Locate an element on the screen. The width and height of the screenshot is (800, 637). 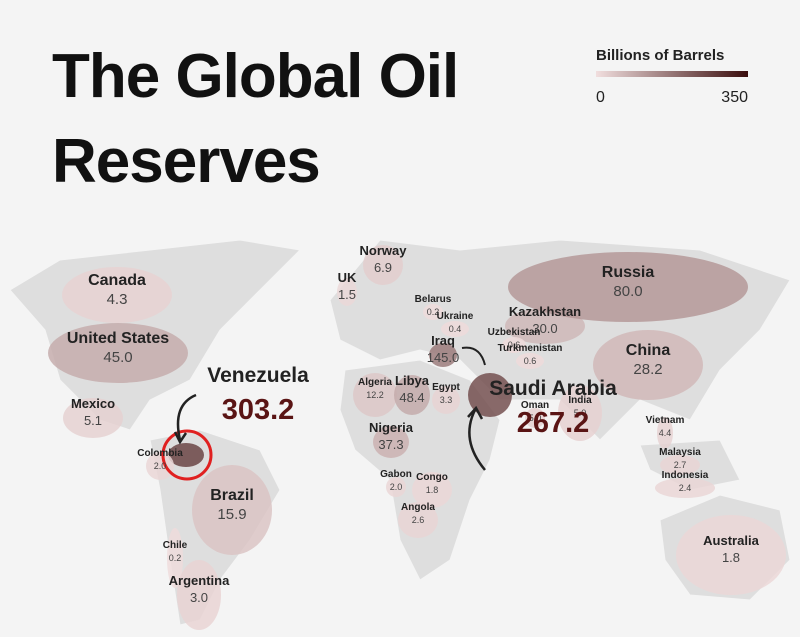
country-value: 12.2 is located at coordinates (375, 395).